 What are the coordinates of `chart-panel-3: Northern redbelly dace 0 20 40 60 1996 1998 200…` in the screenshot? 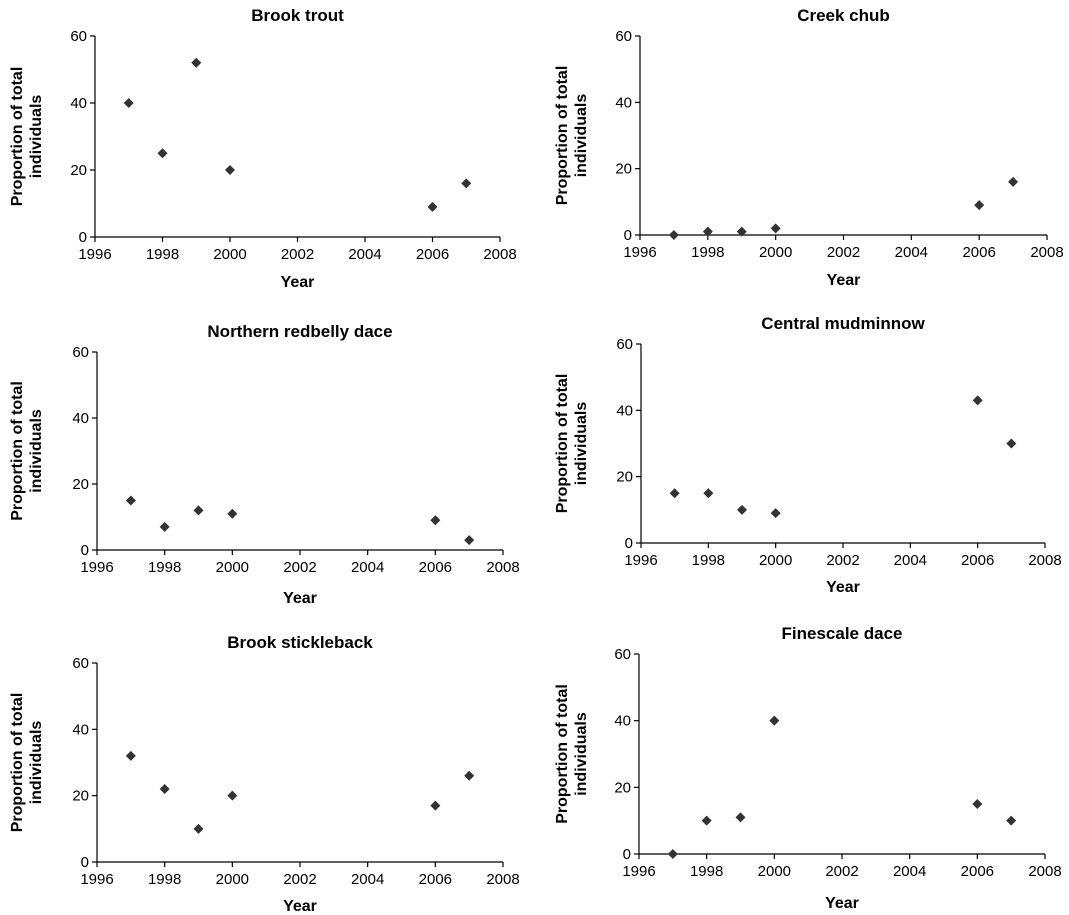 It's located at (264, 464).